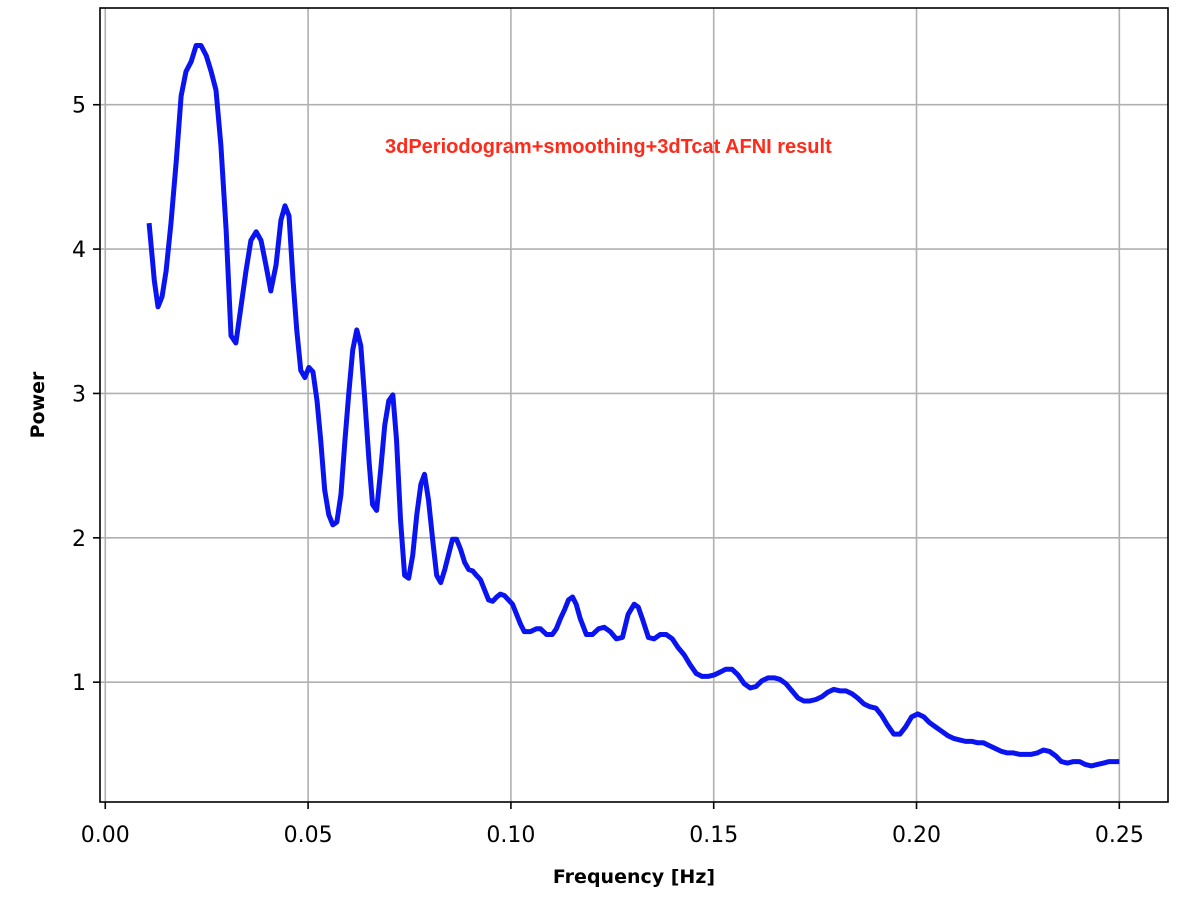 The height and width of the screenshot is (916, 1200). What do you see at coordinates (79, 106) in the screenshot?
I see `y-tick-label: 5` at bounding box center [79, 106].